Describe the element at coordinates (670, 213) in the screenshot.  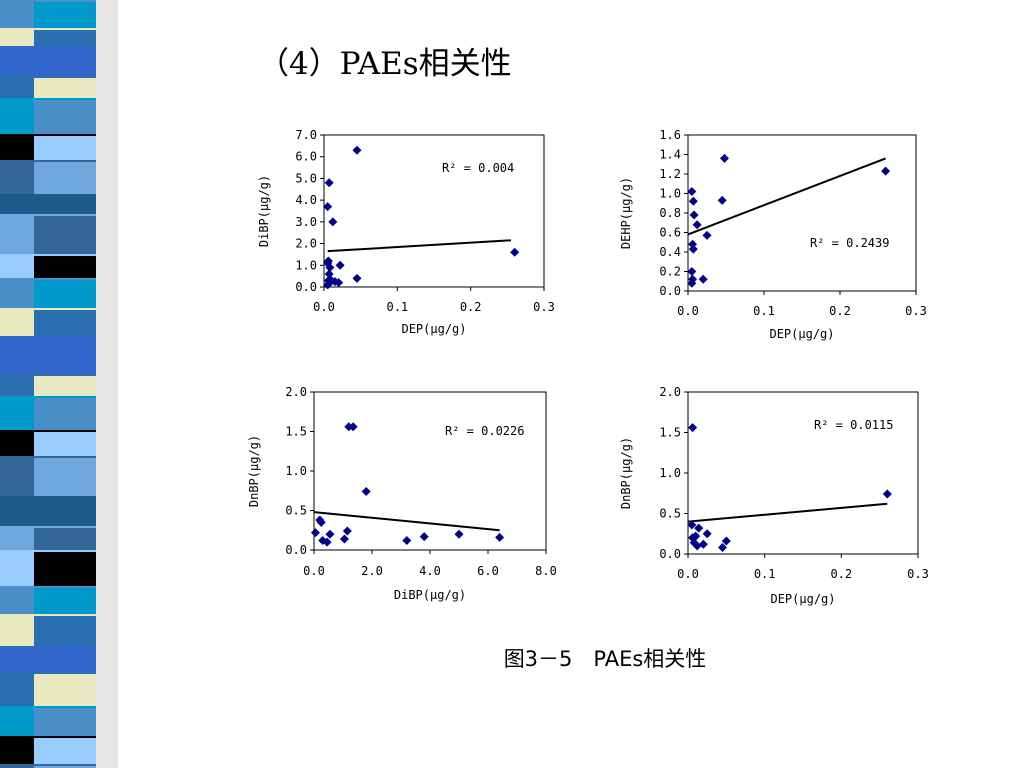
I see `y-tick-label: 0.8` at that location.